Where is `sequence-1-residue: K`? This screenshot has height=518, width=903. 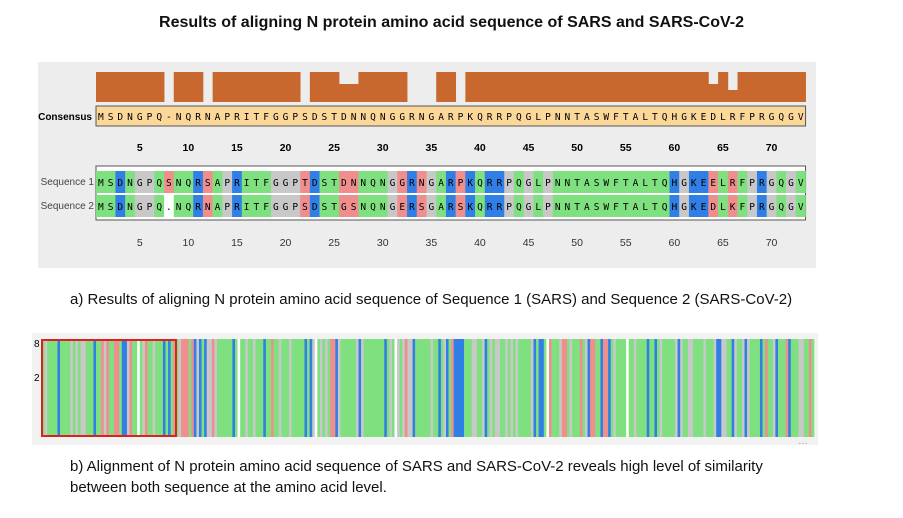 sequence-1-residue: K is located at coordinates (470, 183).